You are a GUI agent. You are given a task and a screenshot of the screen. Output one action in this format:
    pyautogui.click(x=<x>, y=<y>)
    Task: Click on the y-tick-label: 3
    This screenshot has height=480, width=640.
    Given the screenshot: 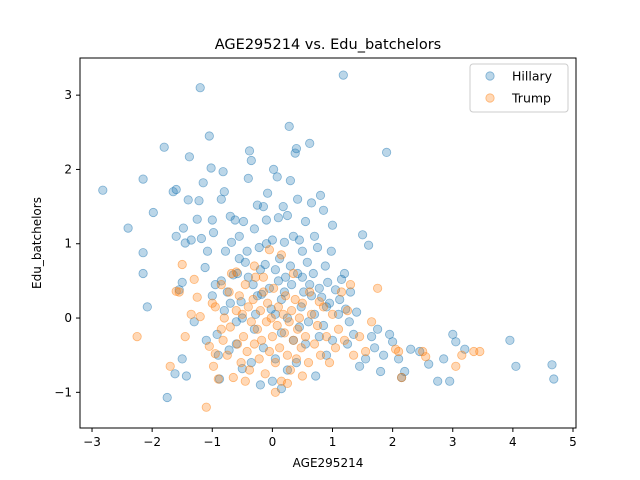 What is the action you would take?
    pyautogui.click(x=68, y=95)
    